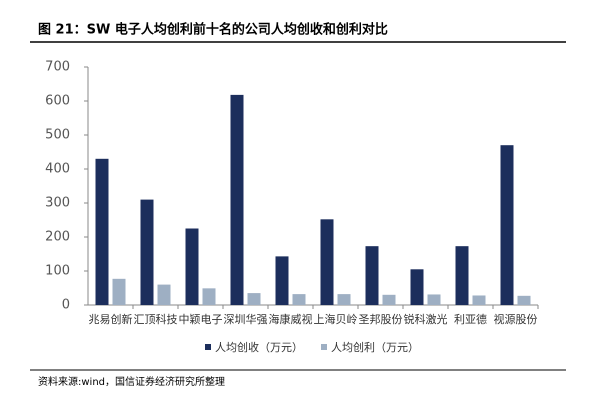 The width and height of the screenshot is (594, 408). Describe the element at coordinates (375, 347) in the screenshot. I see `legend-label: 人均创利（万元）` at that location.